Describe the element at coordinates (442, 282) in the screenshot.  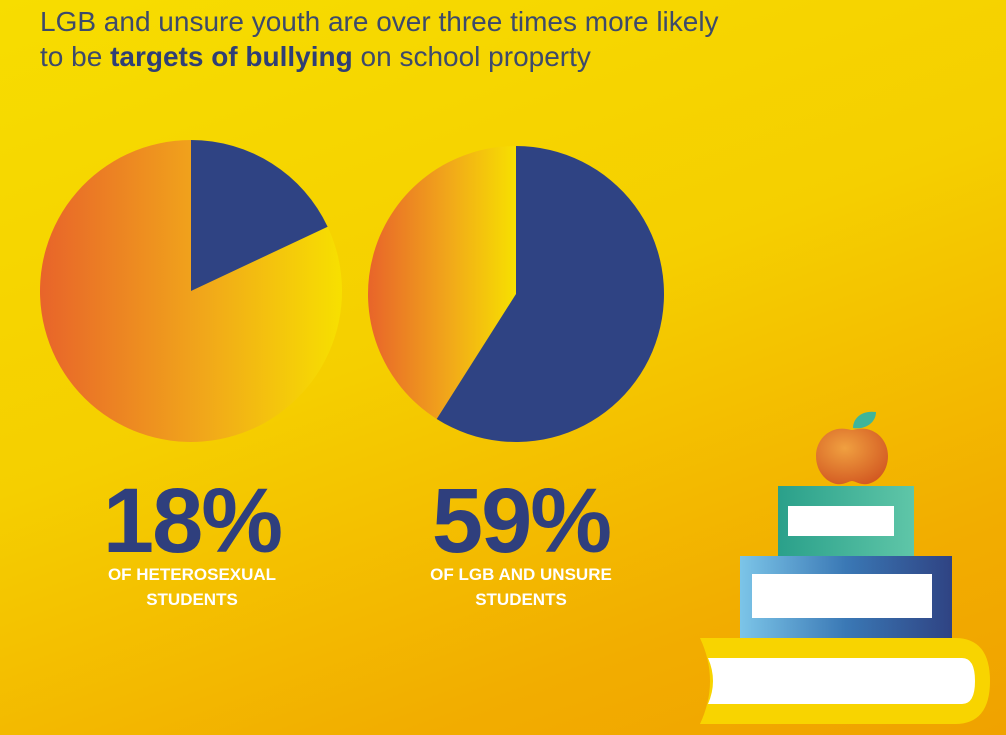
I see `pie-slice-not-bullied-lgb-unsure` at that location.